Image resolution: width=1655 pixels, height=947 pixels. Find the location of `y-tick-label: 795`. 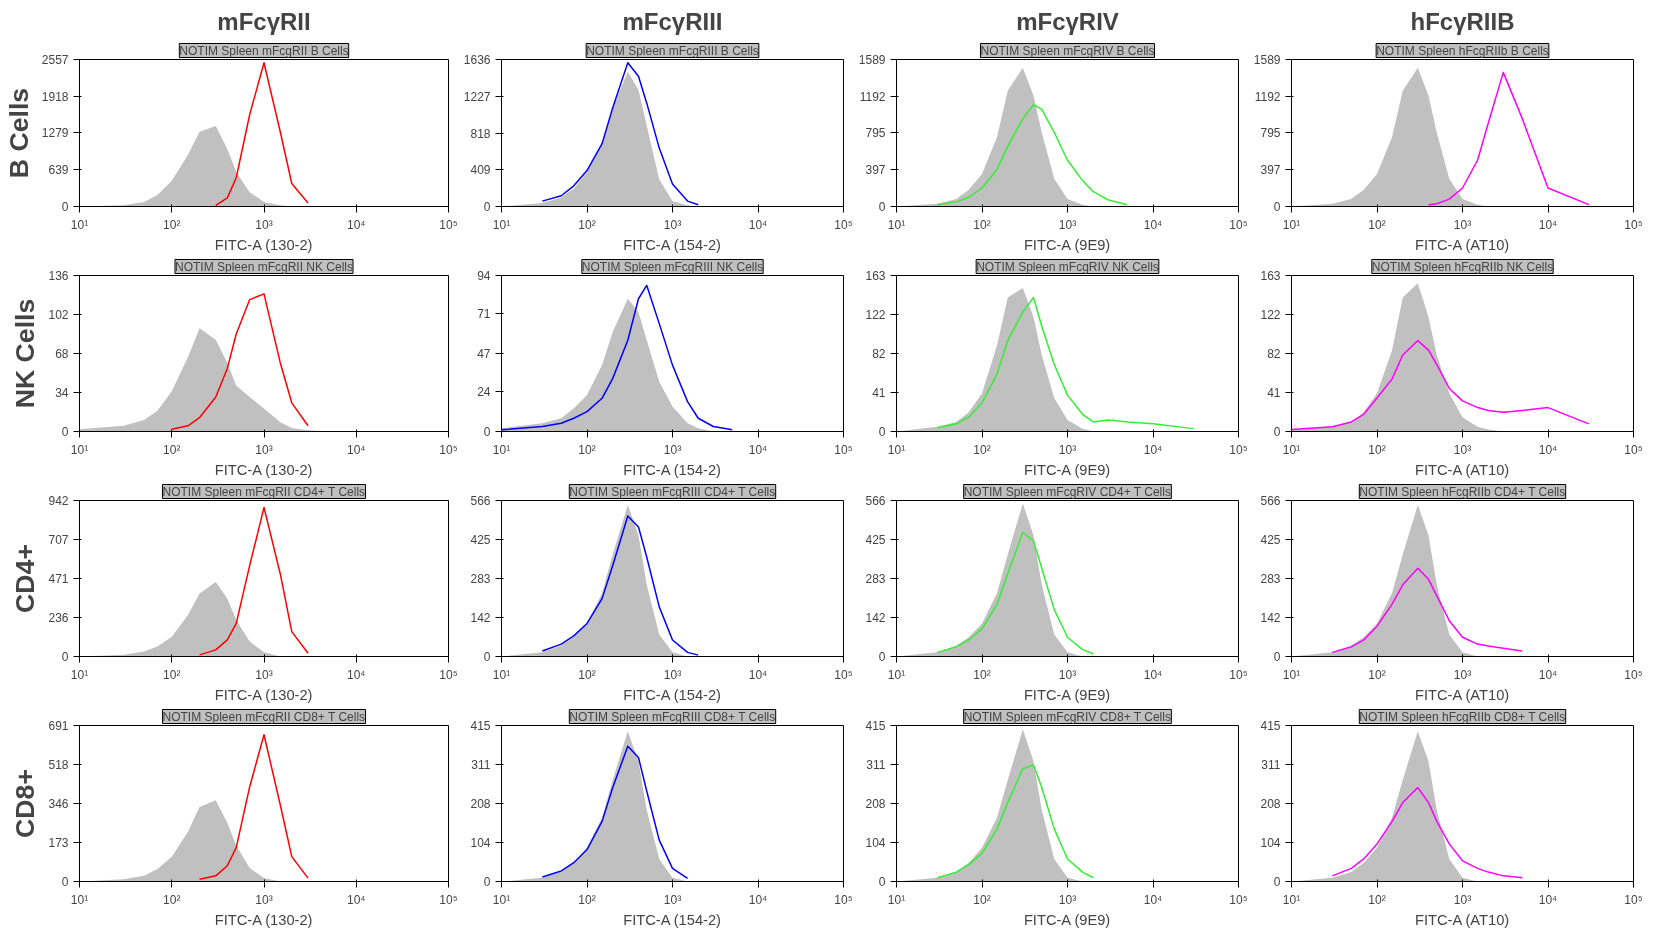

y-tick-label: 795 is located at coordinates (1270, 133).